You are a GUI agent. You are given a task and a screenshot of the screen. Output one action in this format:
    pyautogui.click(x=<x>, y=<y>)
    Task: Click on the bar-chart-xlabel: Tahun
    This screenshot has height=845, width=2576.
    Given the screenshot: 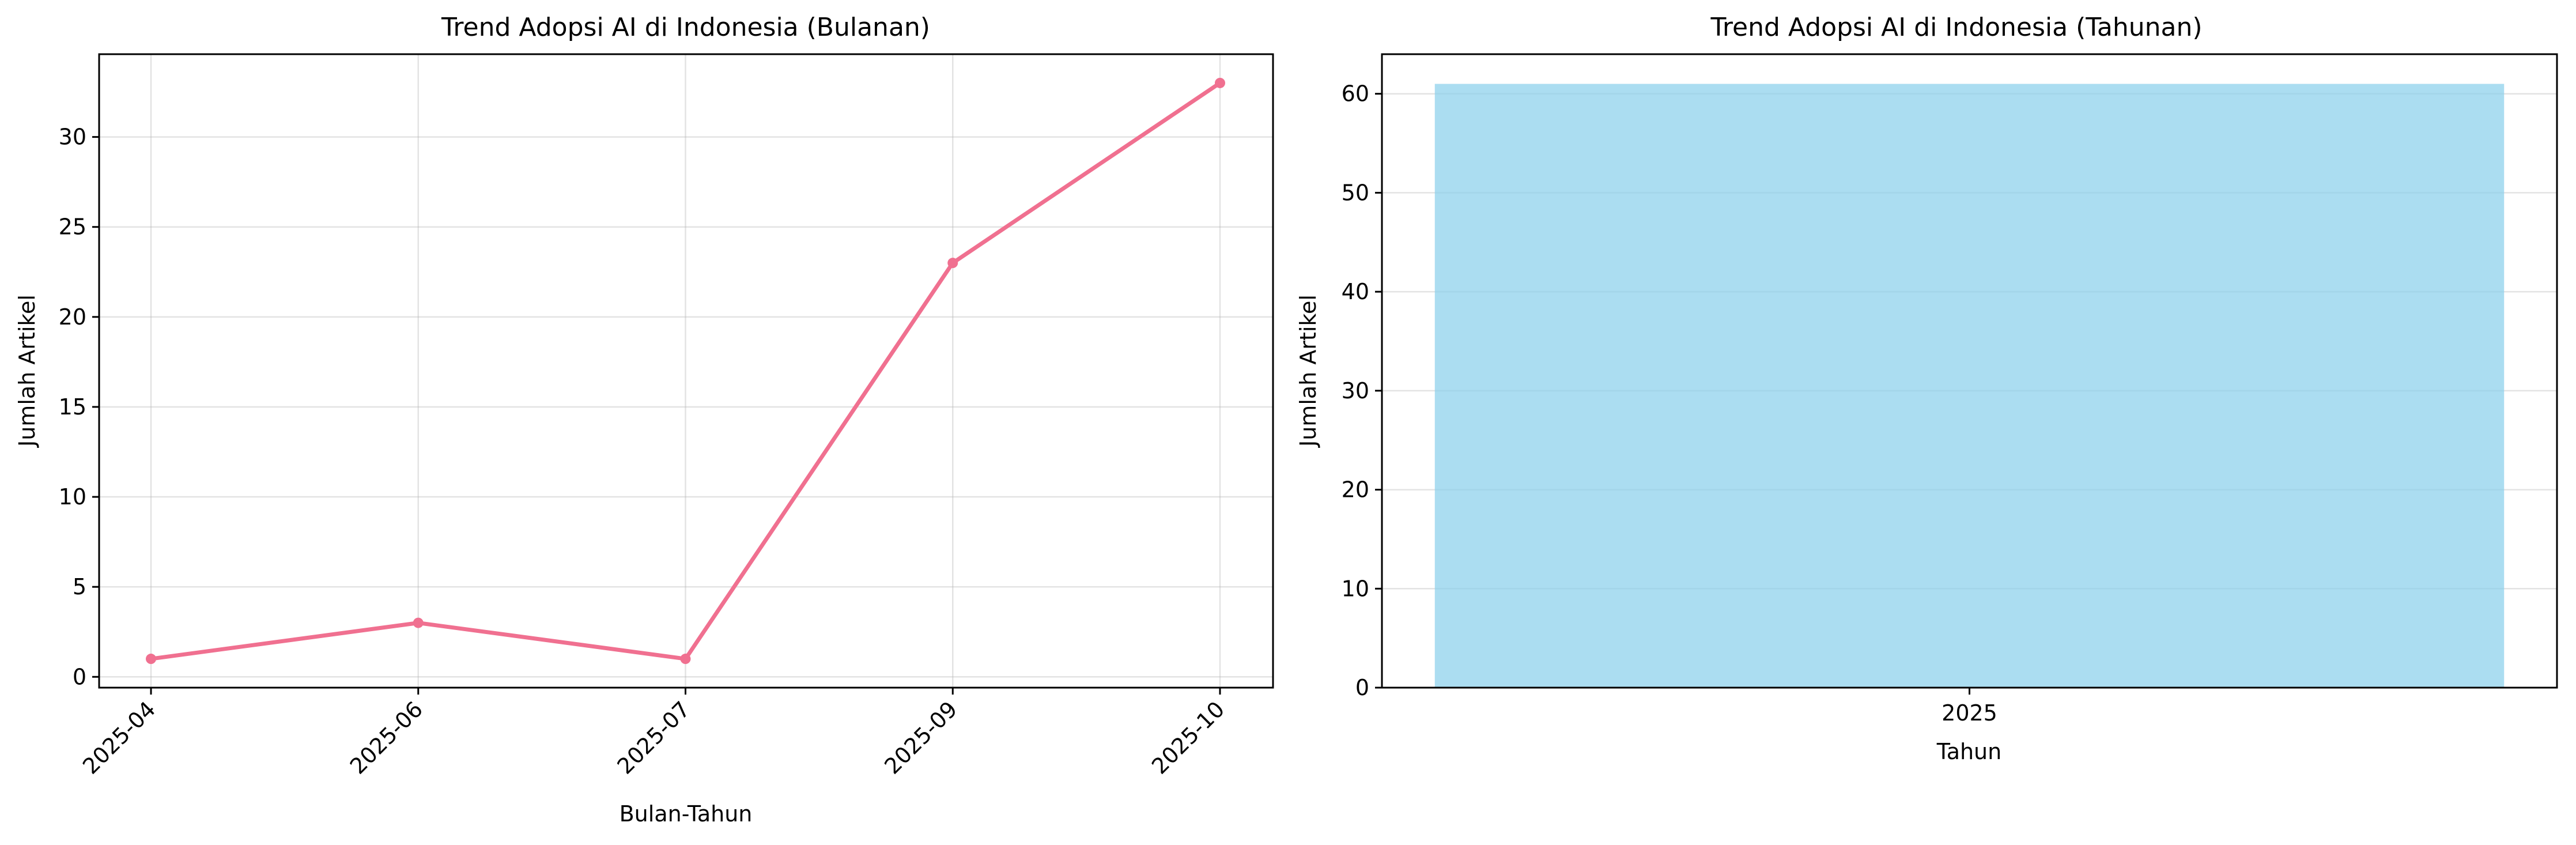 What is the action you would take?
    pyautogui.click(x=1968, y=752)
    